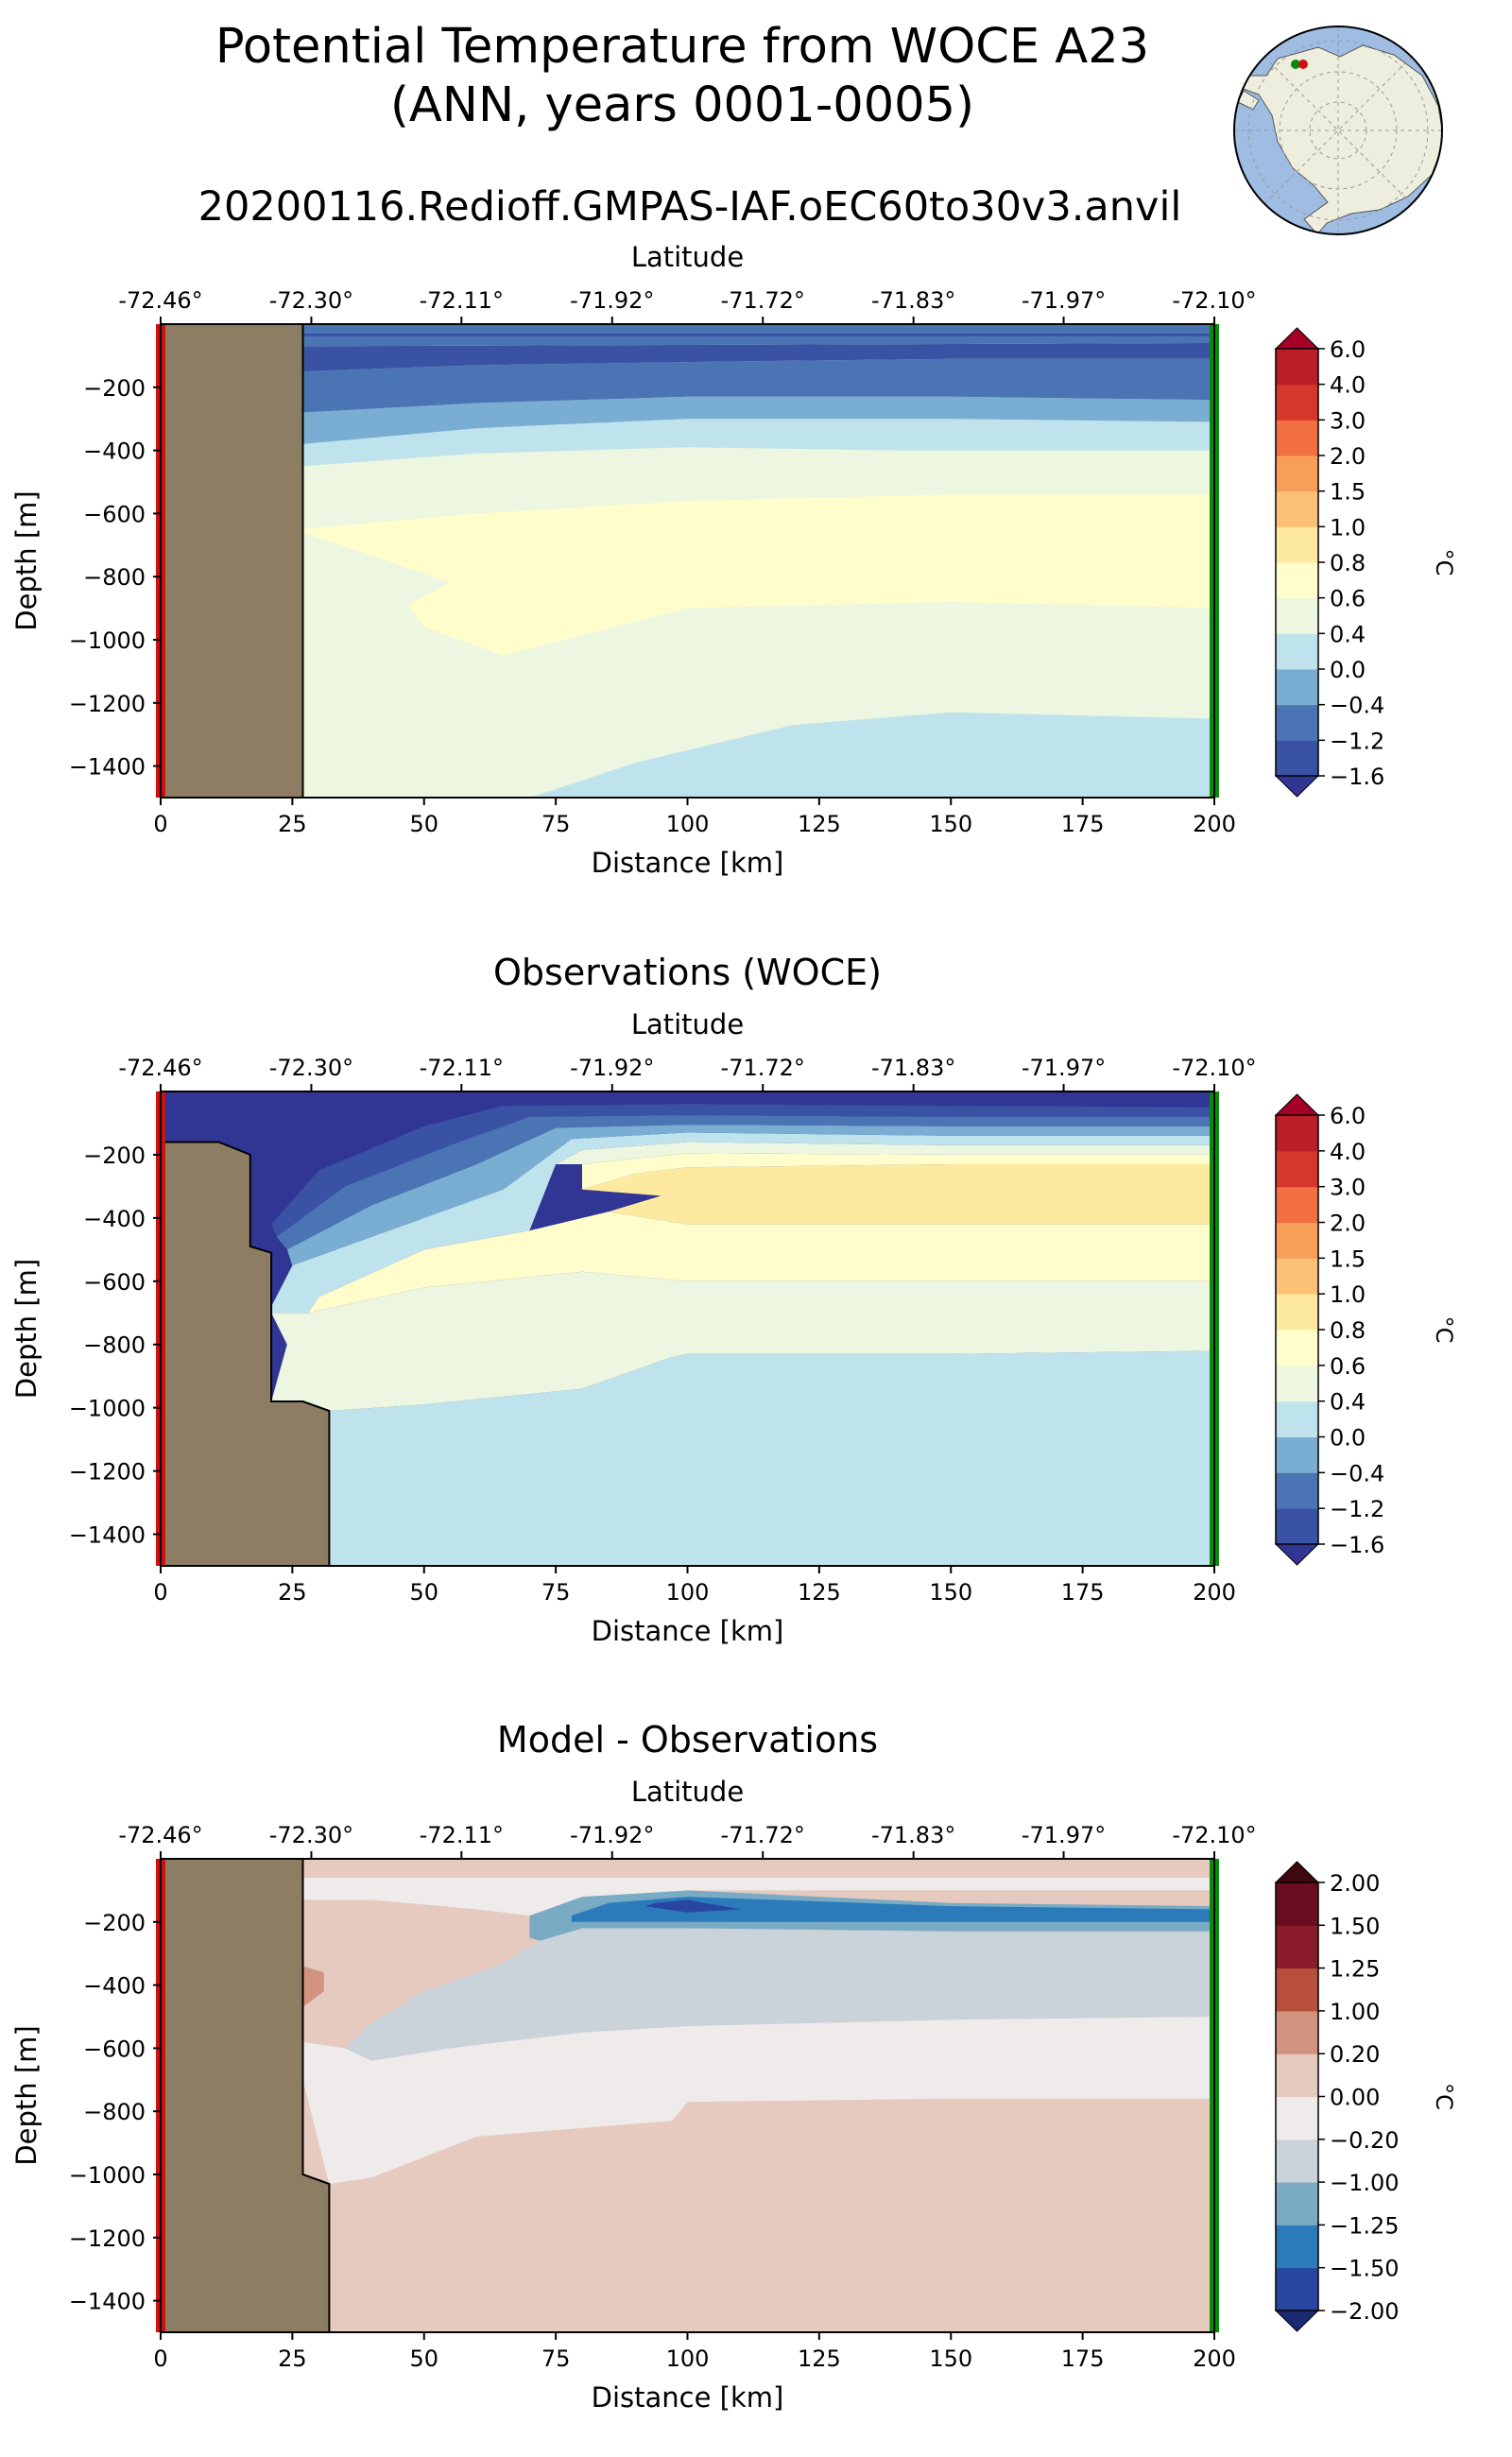 The width and height of the screenshot is (1512, 2457). Describe the element at coordinates (1348, 599) in the screenshot. I see `colorbar-tick-label: 0.6` at that location.